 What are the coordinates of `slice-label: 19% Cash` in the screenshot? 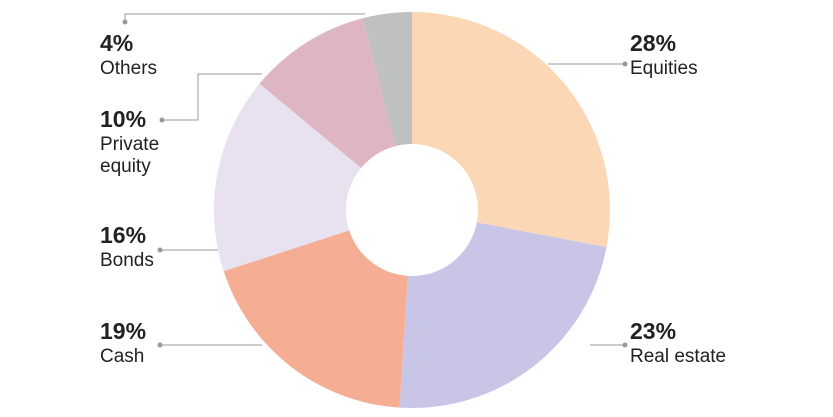 It's located at (145, 342).